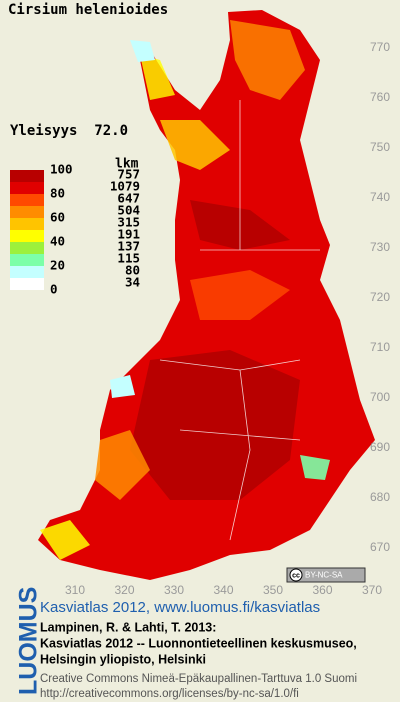 This screenshot has height=702, width=400. Describe the element at coordinates (29, 641) in the screenshot. I see `brand: LUOMUS` at that location.